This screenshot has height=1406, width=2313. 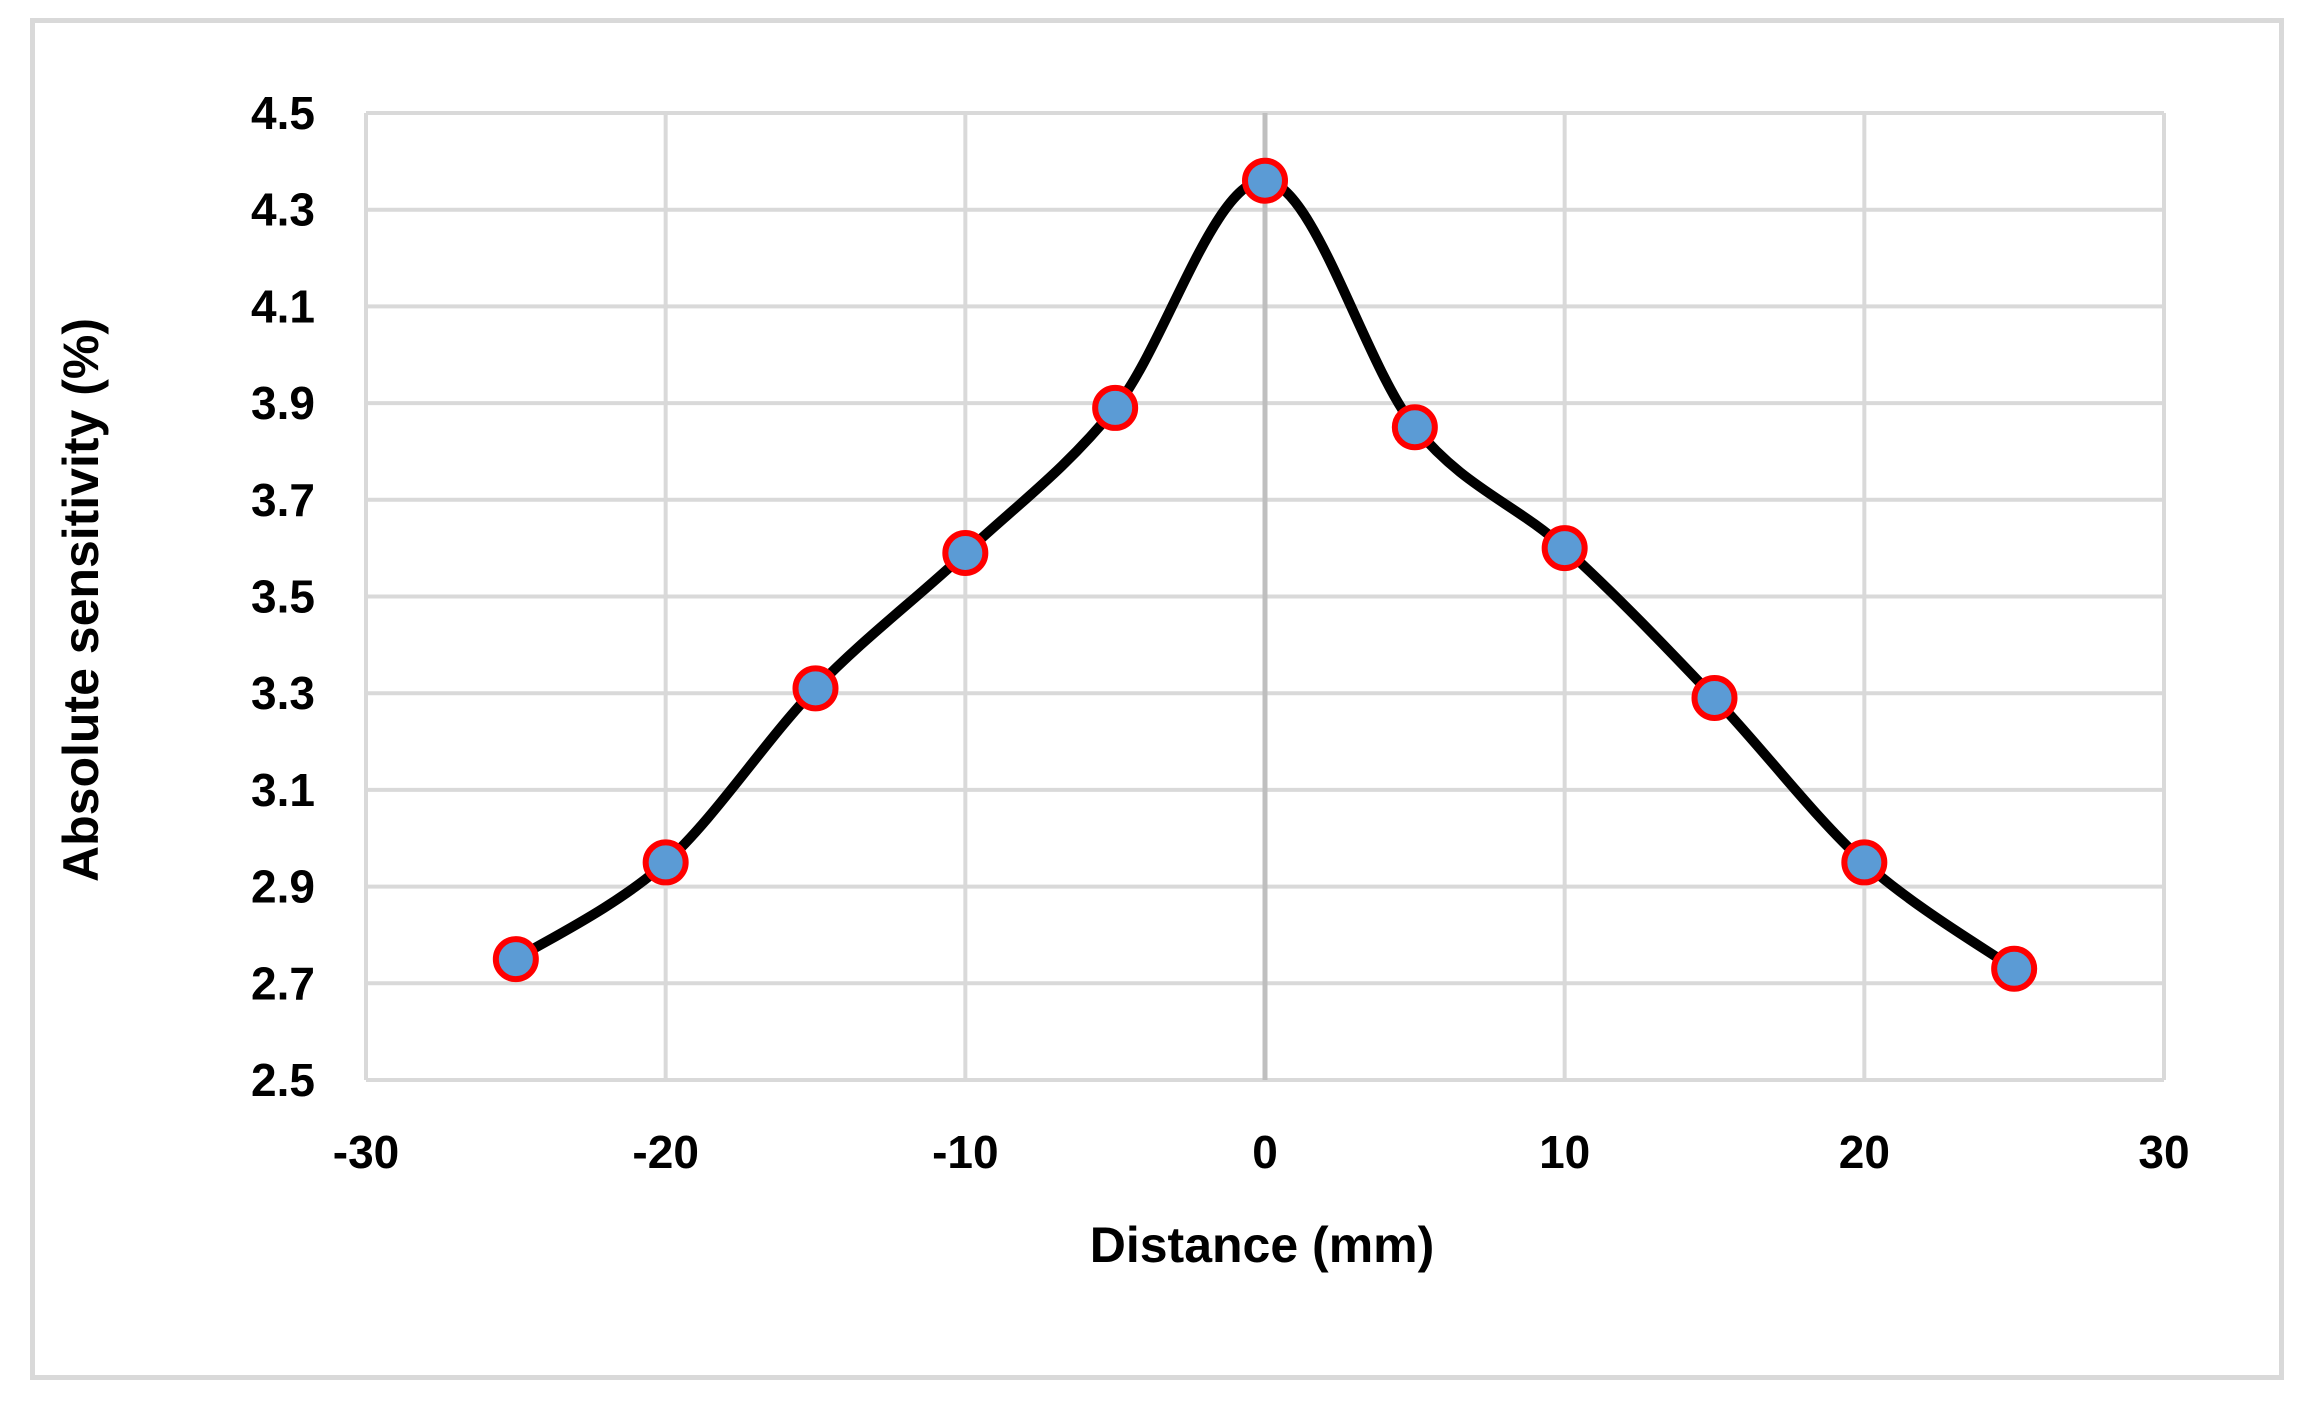 What do you see at coordinates (283, 693) in the screenshot?
I see `y-tick-label: 3.3` at bounding box center [283, 693].